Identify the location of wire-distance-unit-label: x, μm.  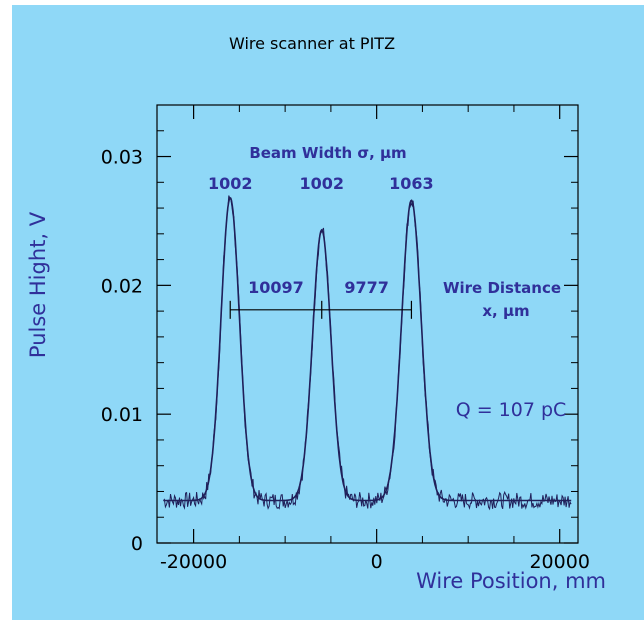
(505, 311).